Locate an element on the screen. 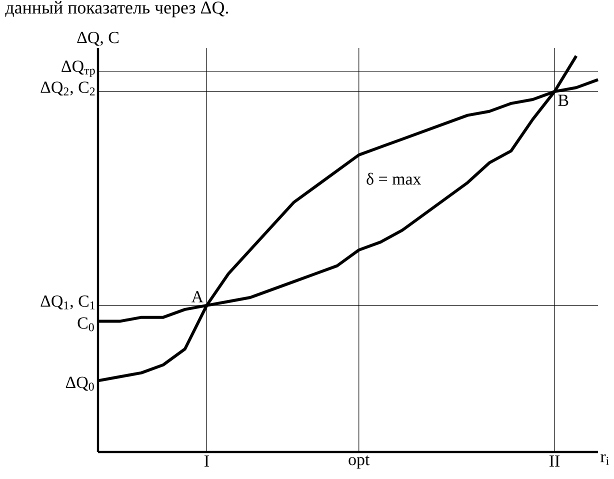  x-axis-title: r$_{i}$ is located at coordinates (604, 459).